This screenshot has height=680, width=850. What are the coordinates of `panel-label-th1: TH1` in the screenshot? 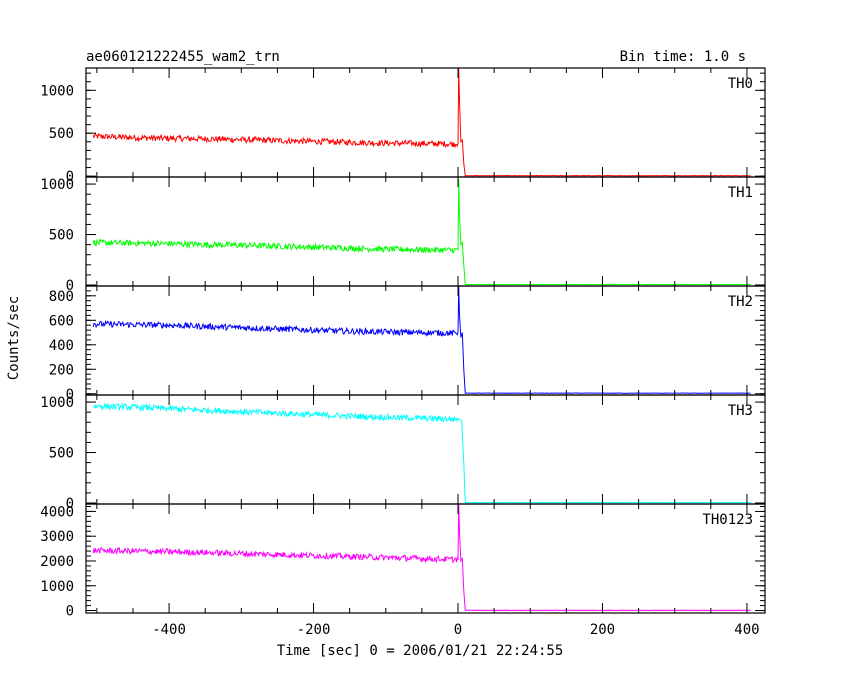 It's located at (740, 193).